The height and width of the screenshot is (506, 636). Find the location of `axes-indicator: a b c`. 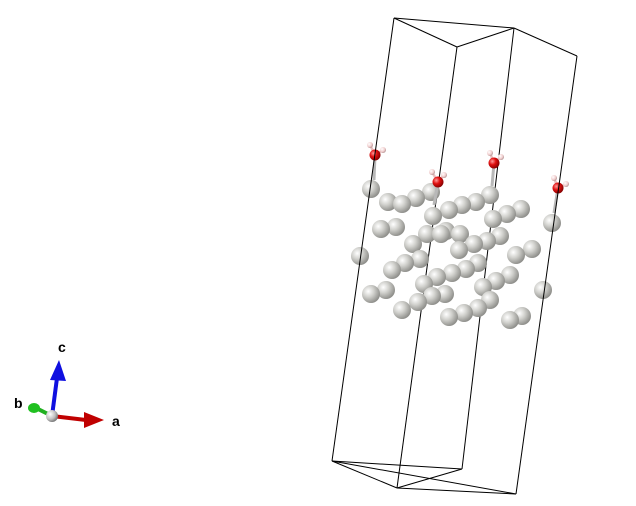

axes-indicator: a b c is located at coordinates (67, 384).